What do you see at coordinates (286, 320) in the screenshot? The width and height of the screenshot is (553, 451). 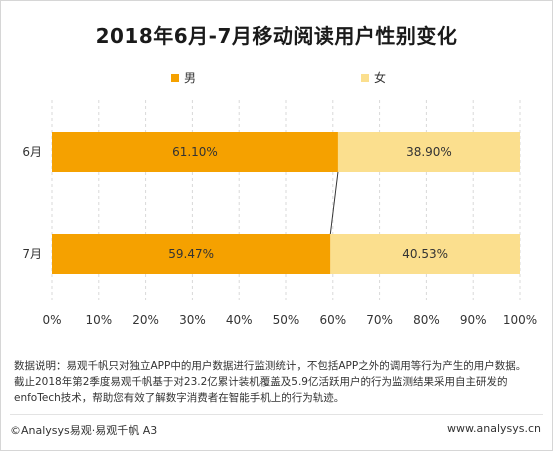 I see `x-tick-label: 50%` at bounding box center [286, 320].